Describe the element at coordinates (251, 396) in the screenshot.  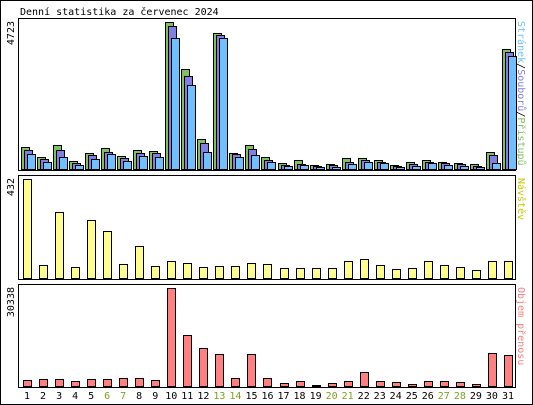
I see `x-tick-label: 15` at that location.